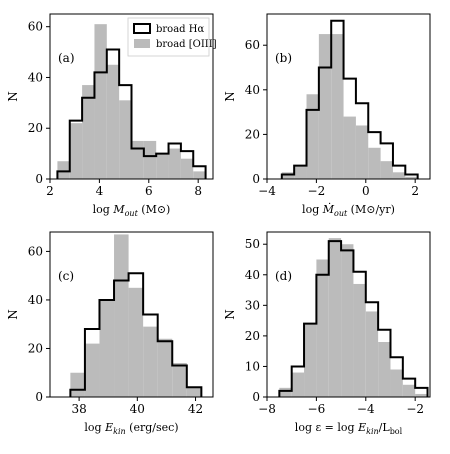 Image resolution: width=450 pixels, height=454 pixels. Describe the element at coordinates (198, 191) in the screenshot. I see `x-tick-label: 8` at that location.